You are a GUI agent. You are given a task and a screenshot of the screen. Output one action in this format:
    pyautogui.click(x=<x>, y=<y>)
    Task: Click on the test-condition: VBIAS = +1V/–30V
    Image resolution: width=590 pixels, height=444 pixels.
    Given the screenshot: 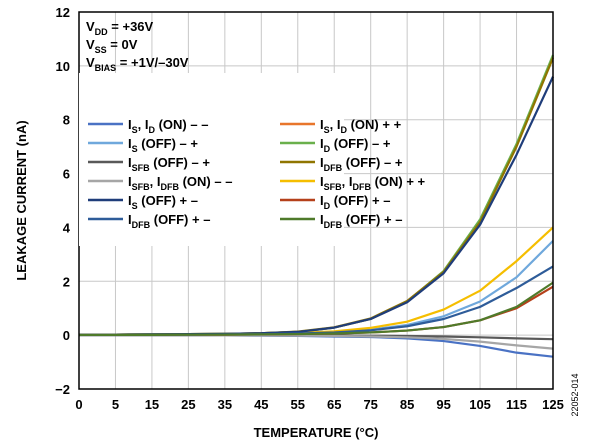 What is the action you would take?
    pyautogui.click(x=137, y=64)
    